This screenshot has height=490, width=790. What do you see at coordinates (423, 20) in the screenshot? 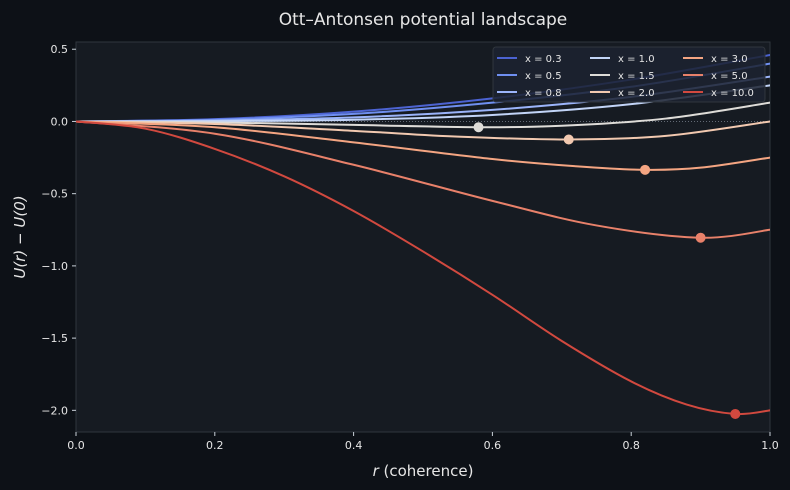
I see `chart-title: Ott–Antonsen potential landscape` at bounding box center [423, 20].